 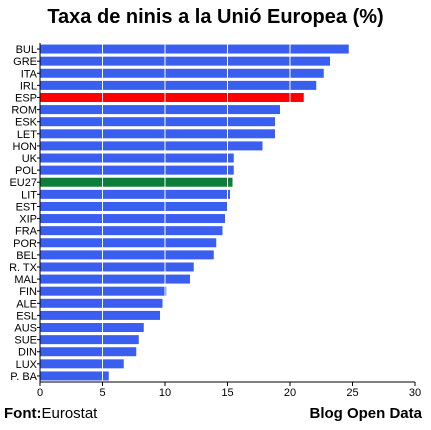 I want to click on category-label: HON, so click(x=25, y=147).